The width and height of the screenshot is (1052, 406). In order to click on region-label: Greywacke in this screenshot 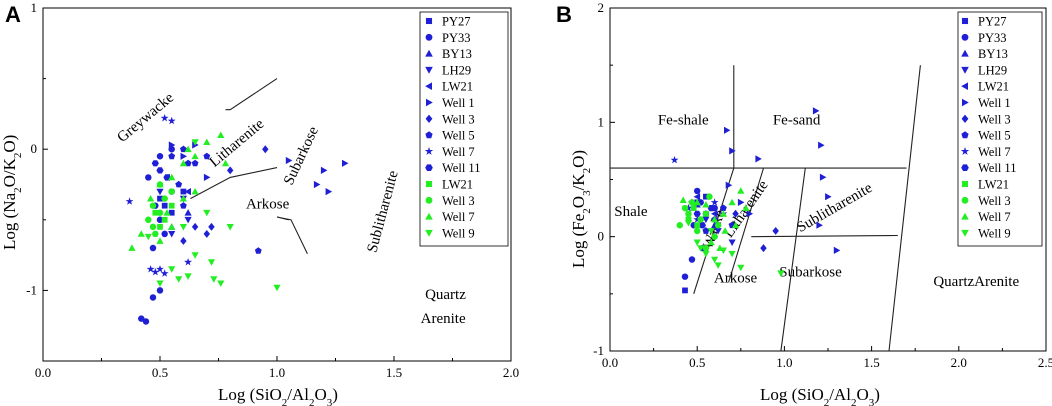, I will do `click(145, 118)`.